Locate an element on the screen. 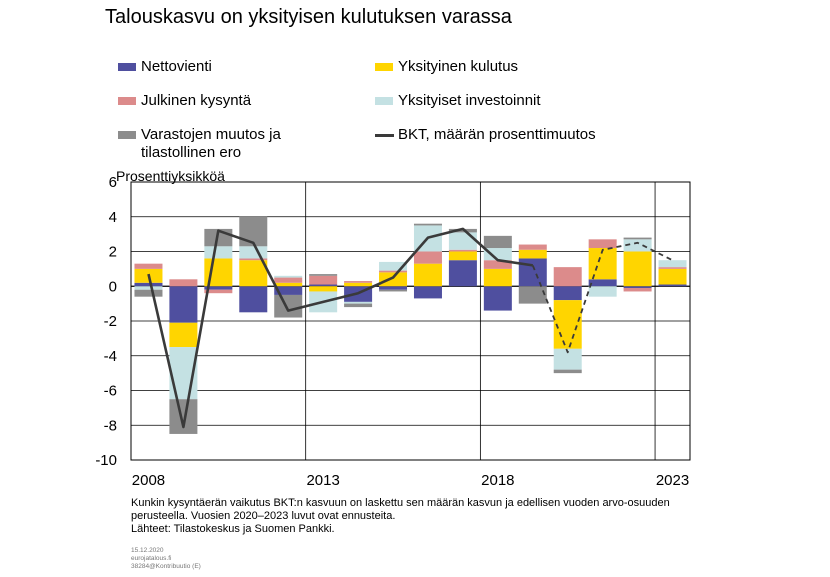 This screenshot has height=577, width=830. y-tick-label: 4 is located at coordinates (113, 217).